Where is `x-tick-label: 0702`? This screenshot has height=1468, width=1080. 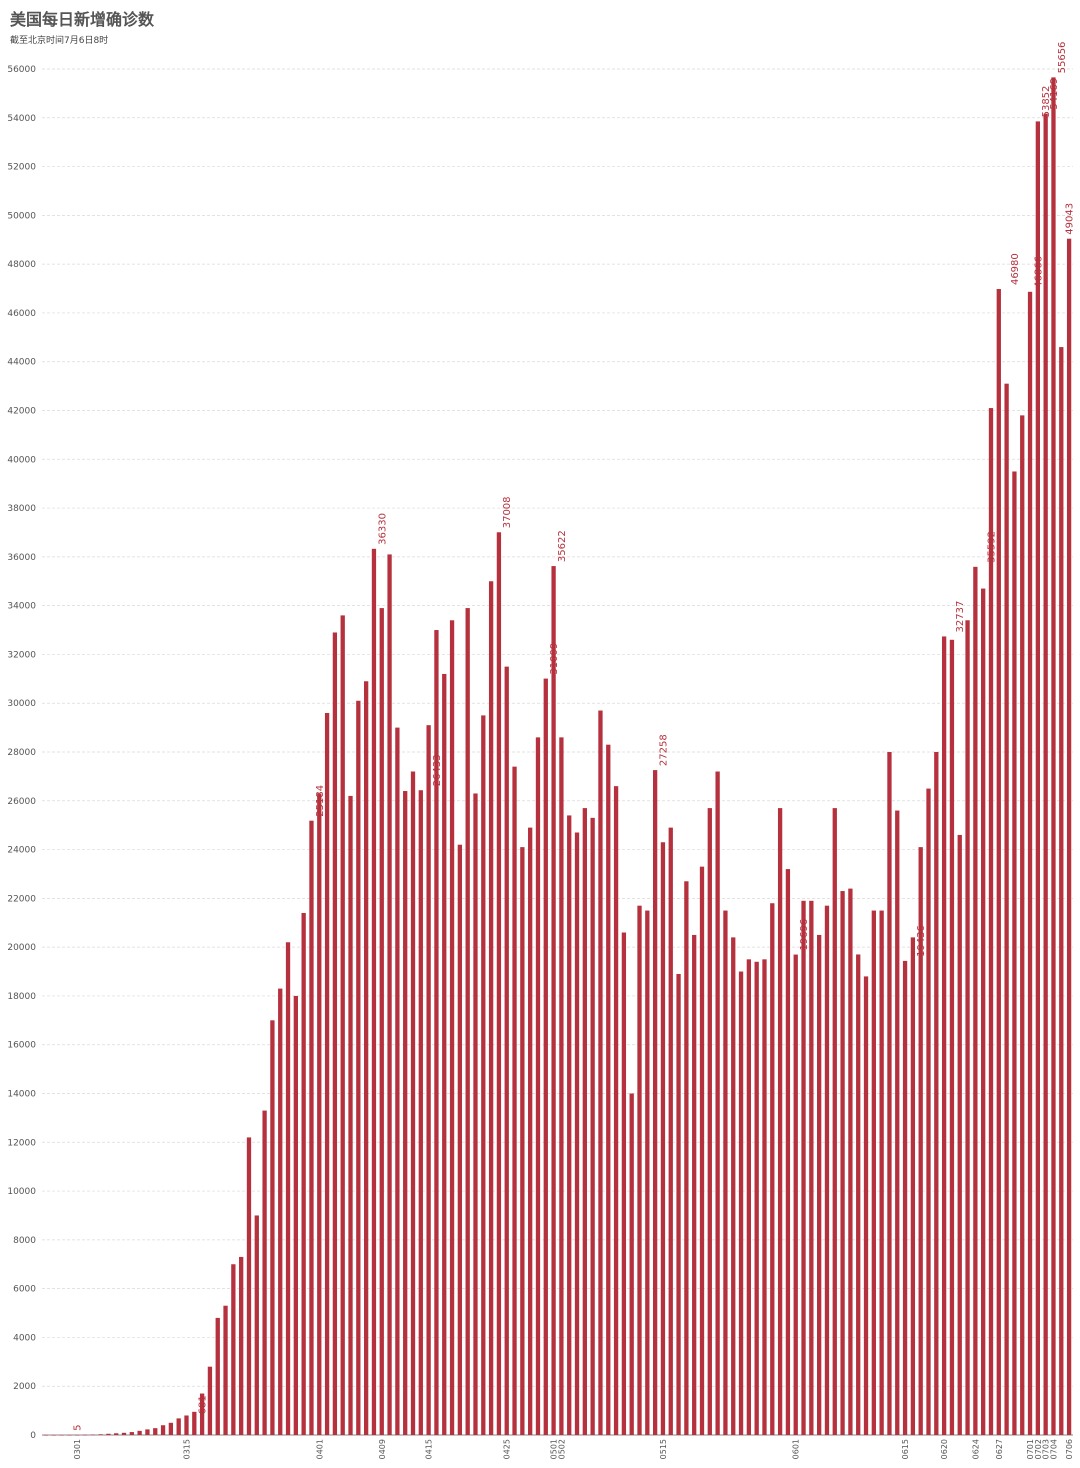
x-tick-label: 0702 is located at coordinates (1038, 1449).